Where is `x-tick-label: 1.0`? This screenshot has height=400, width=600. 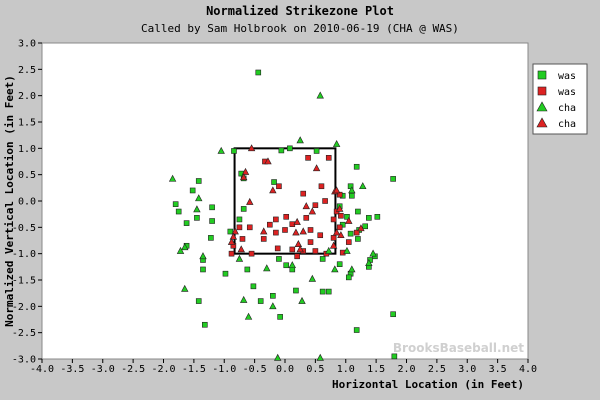 x-tick-label: 1.0 is located at coordinates (346, 369).